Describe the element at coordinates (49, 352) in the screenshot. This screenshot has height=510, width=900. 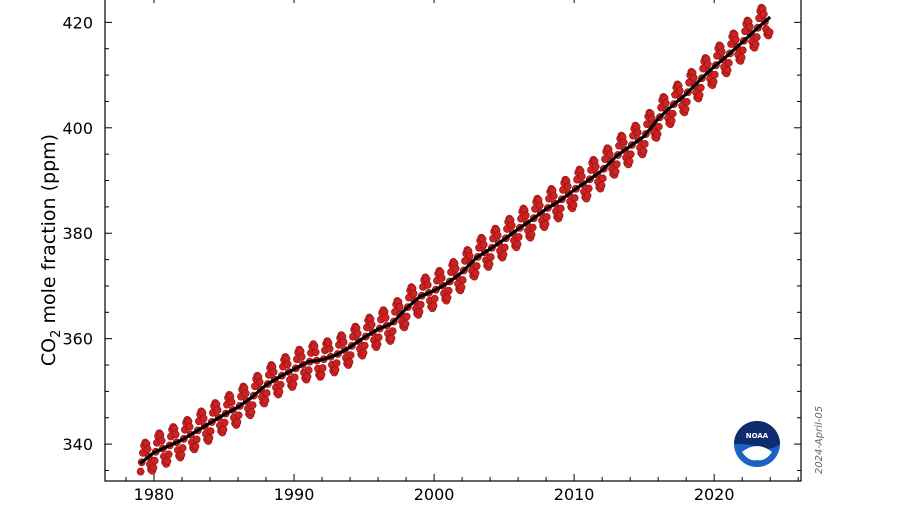
I see `y-axis-label-main: CO` at that location.